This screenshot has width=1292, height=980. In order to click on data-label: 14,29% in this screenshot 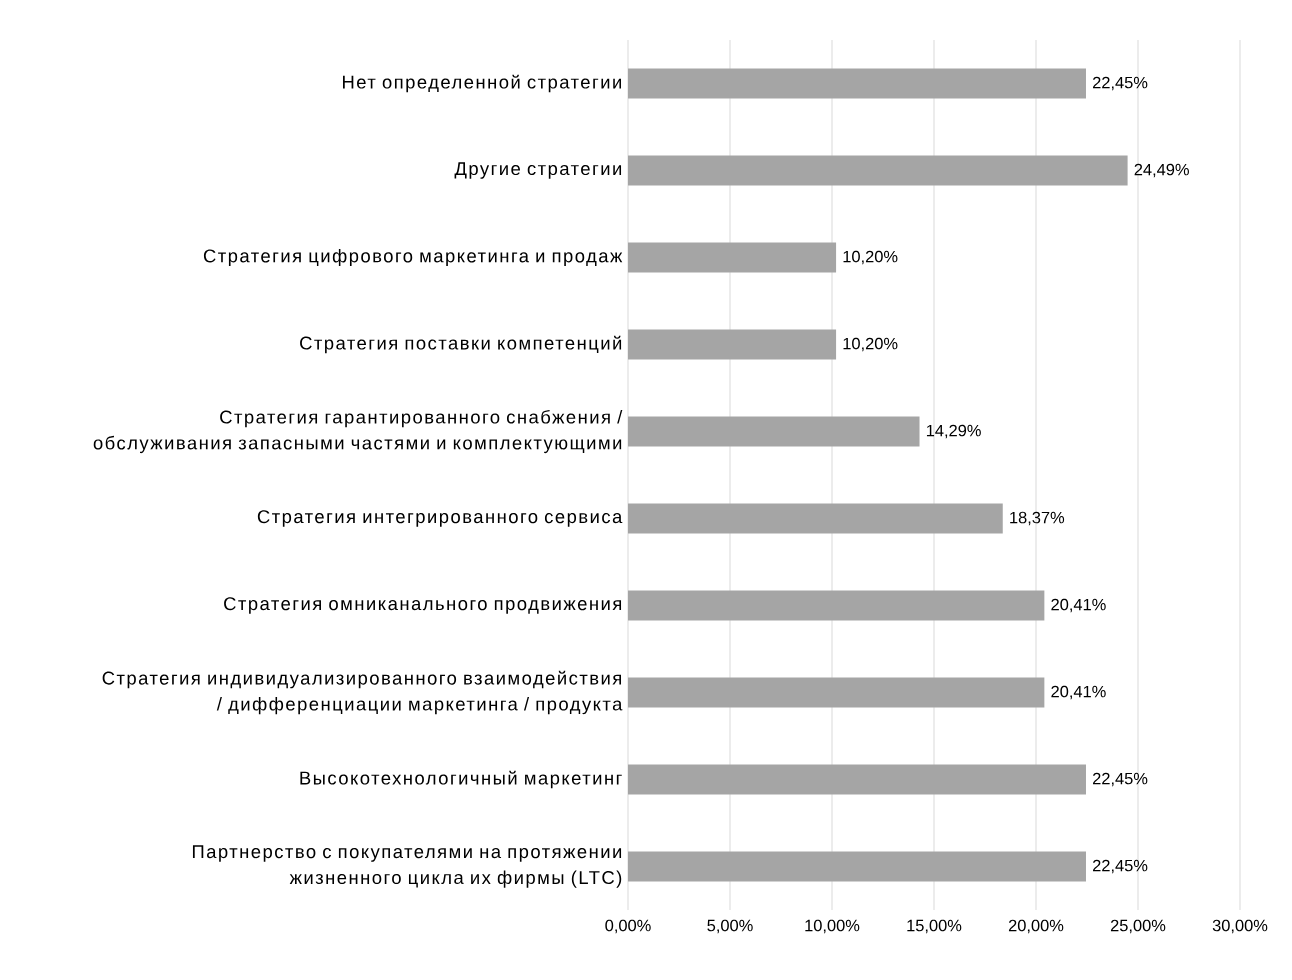, I will do `click(953, 431)`.